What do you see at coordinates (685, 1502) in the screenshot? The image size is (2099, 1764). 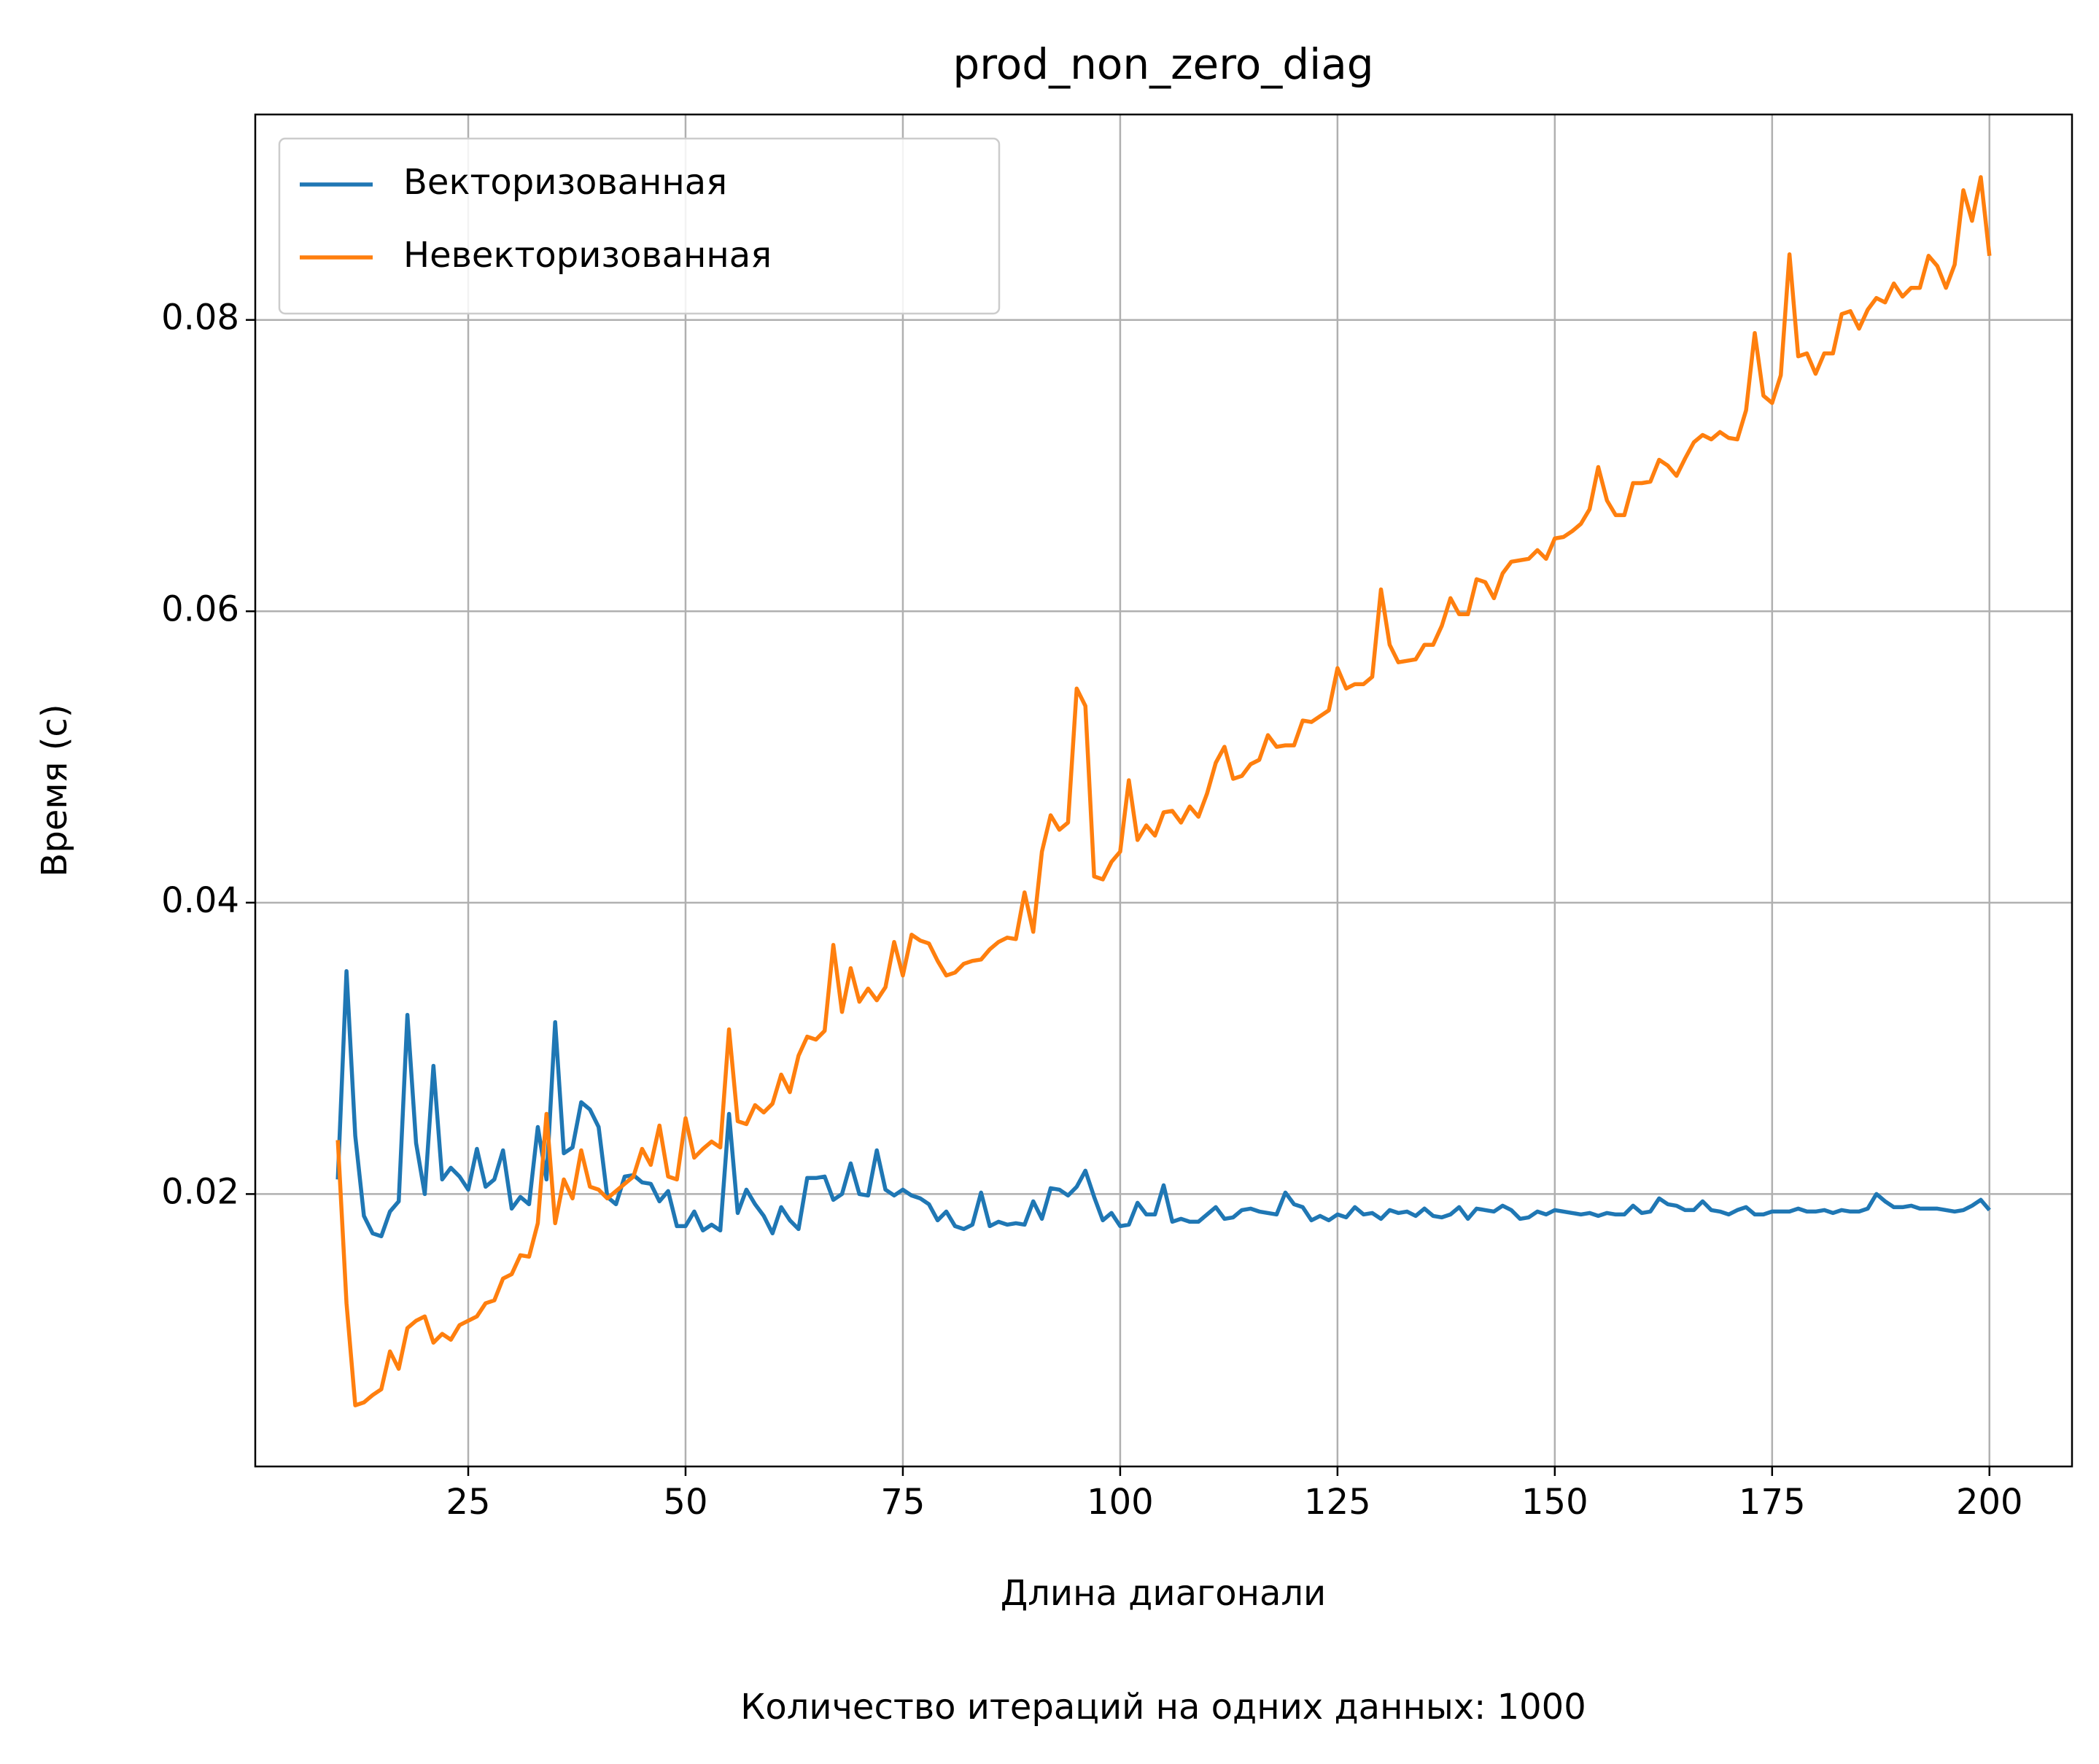 I see `x-tick-label: 50` at bounding box center [685, 1502].